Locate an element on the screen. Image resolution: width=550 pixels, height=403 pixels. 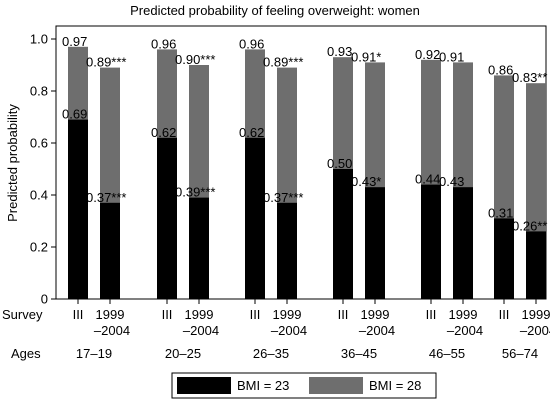
data-label-bmi23: 0.43 is located at coordinates (451, 181).